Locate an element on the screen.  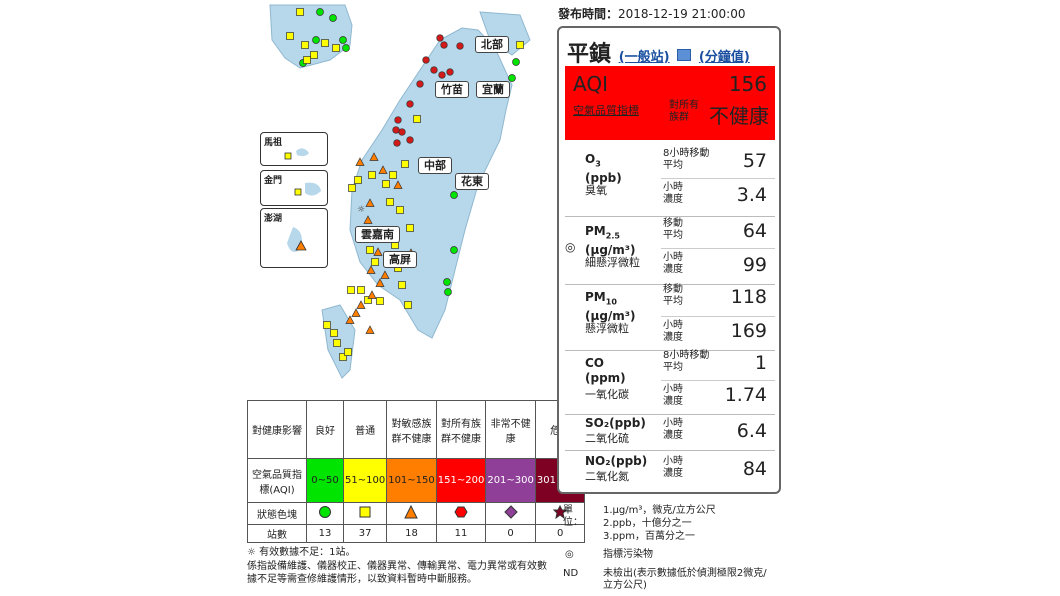
pollutant-cn-pm25: 細懸浮微粒 is located at coordinates (612, 262).